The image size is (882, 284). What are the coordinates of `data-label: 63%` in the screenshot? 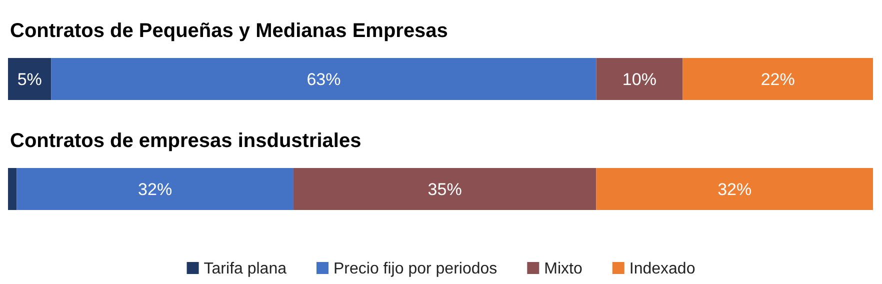 It's located at (323, 79).